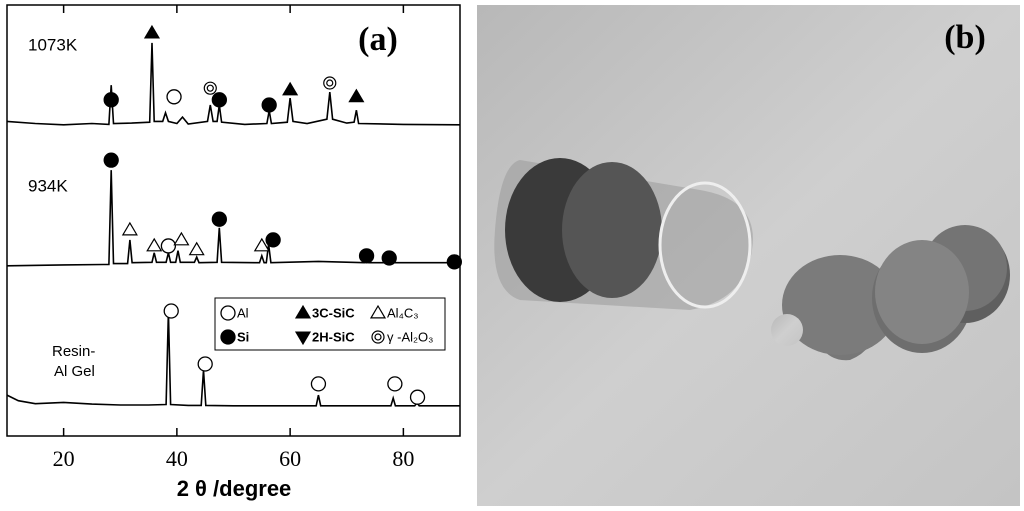 This screenshot has width=1024, height=511. I want to click on legend-label: γ -Al₂O₃, so click(410, 336).